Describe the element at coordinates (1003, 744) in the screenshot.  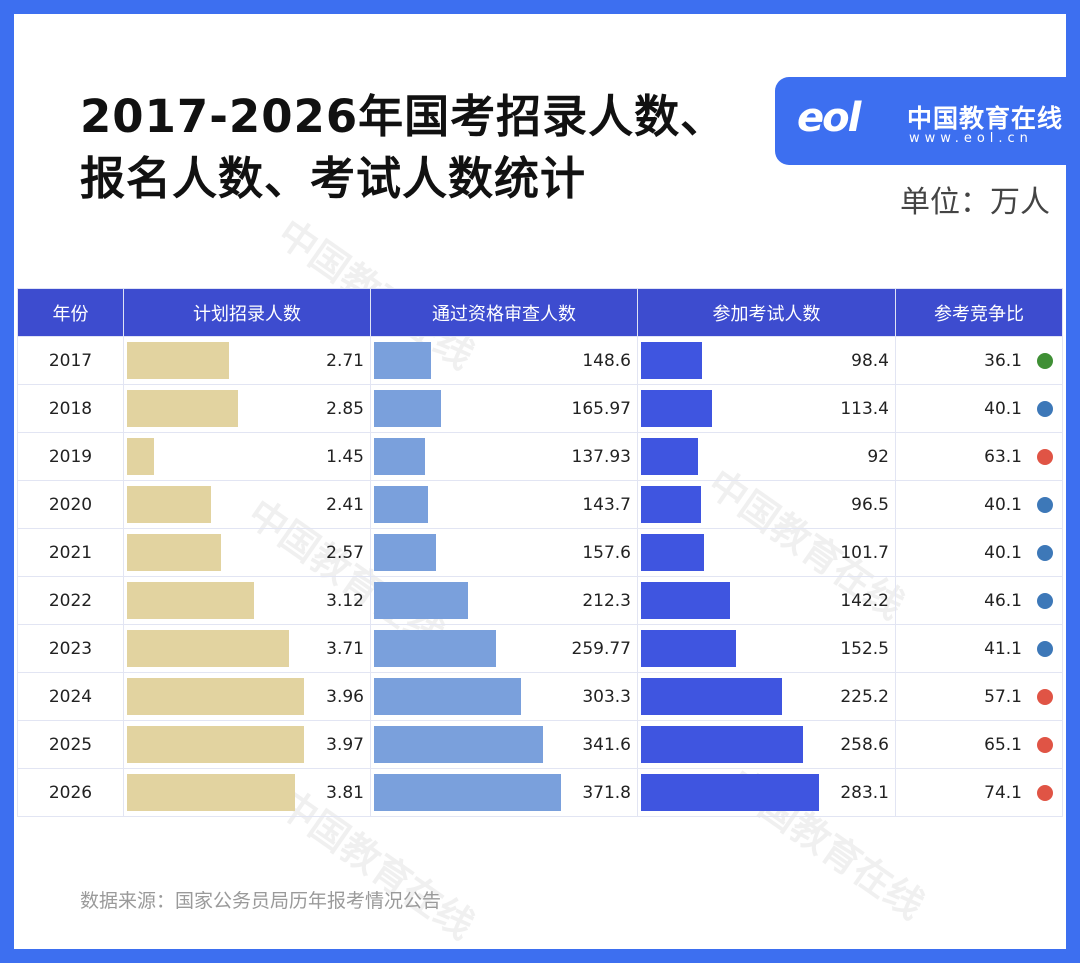
I see `ratio-value: 65.1` at that location.